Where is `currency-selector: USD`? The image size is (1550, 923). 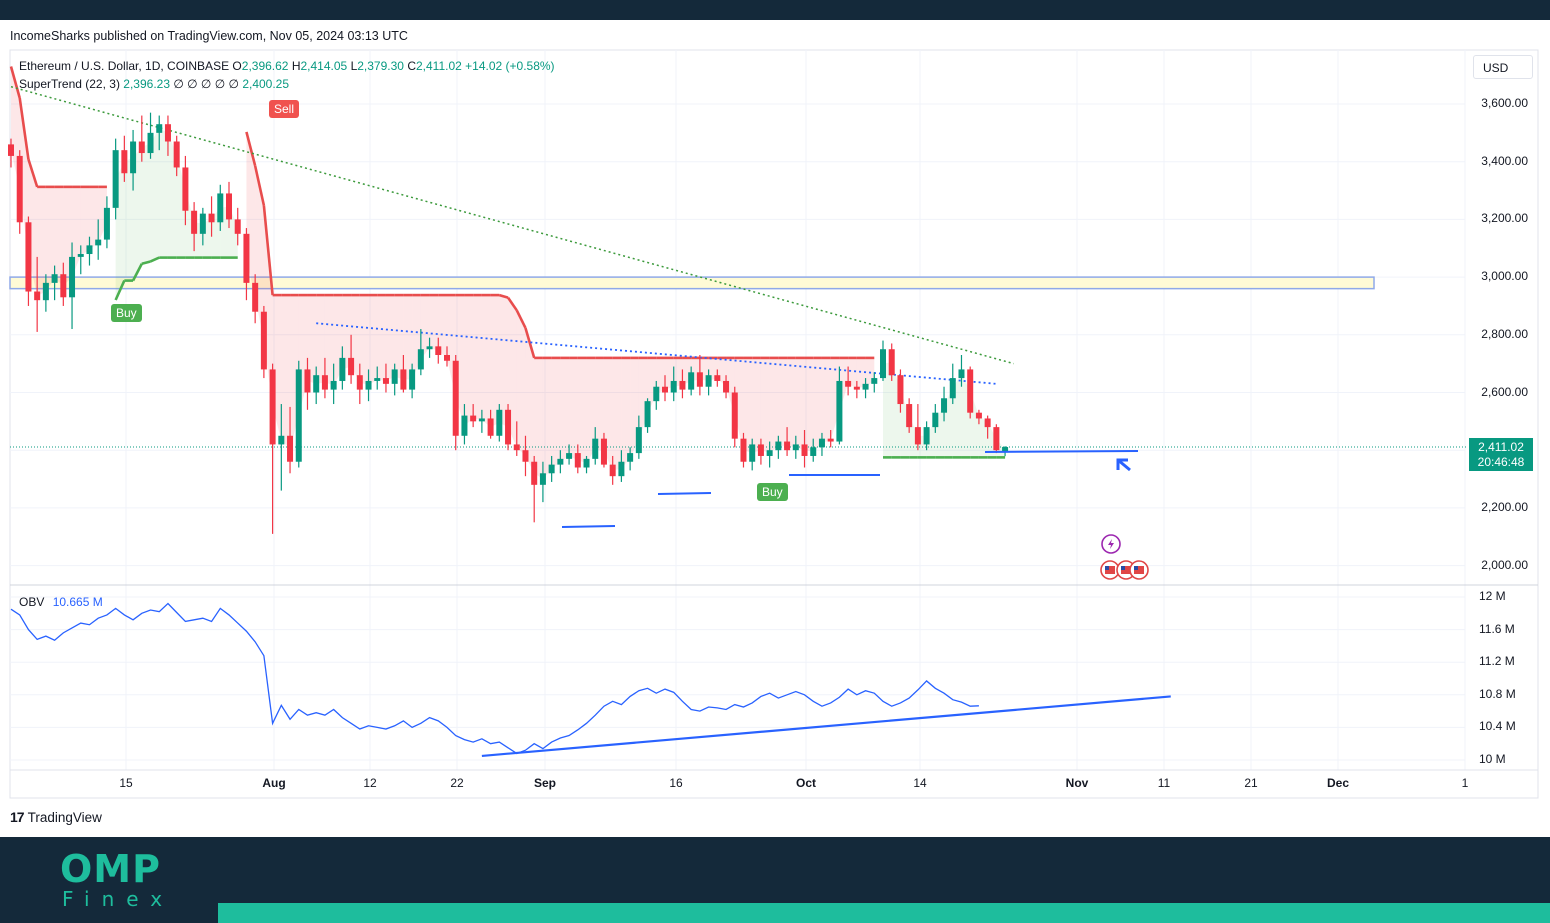
currency-selector: USD is located at coordinates (1503, 67).